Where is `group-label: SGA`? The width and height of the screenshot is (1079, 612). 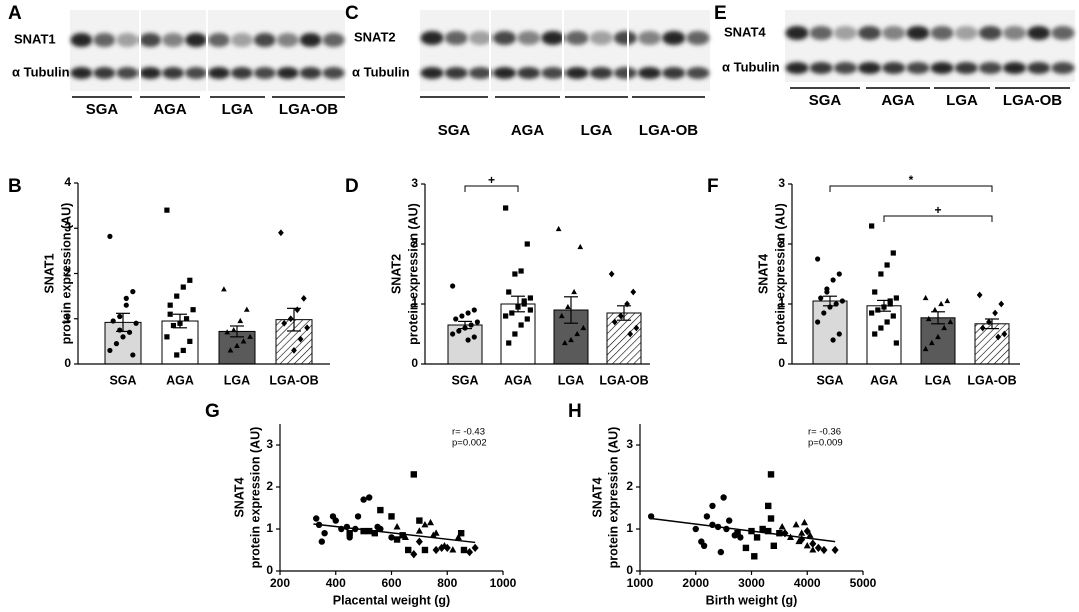
group-label: SGA is located at coordinates (825, 100).